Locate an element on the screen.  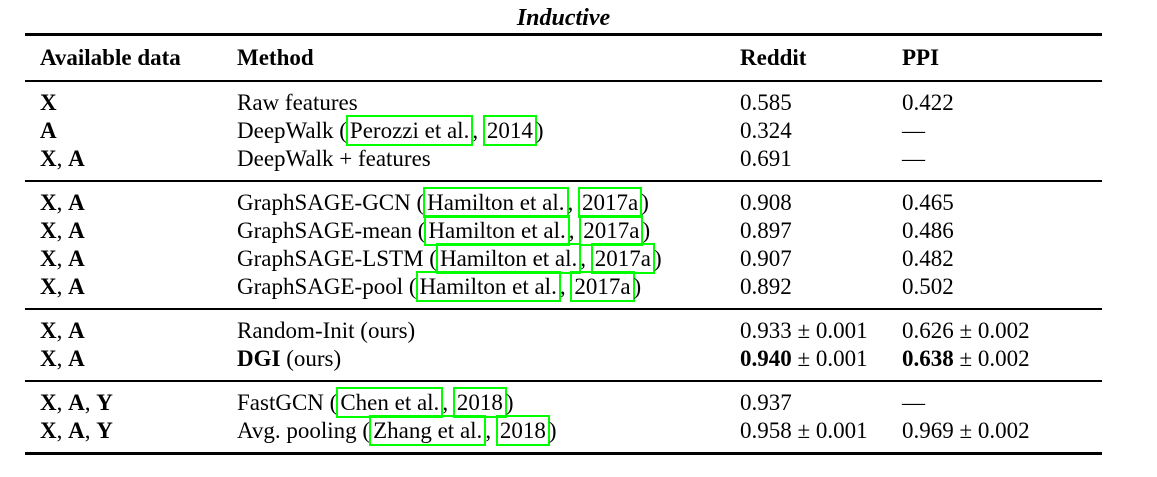
text-segment: 0.502 is located at coordinates (928, 286).